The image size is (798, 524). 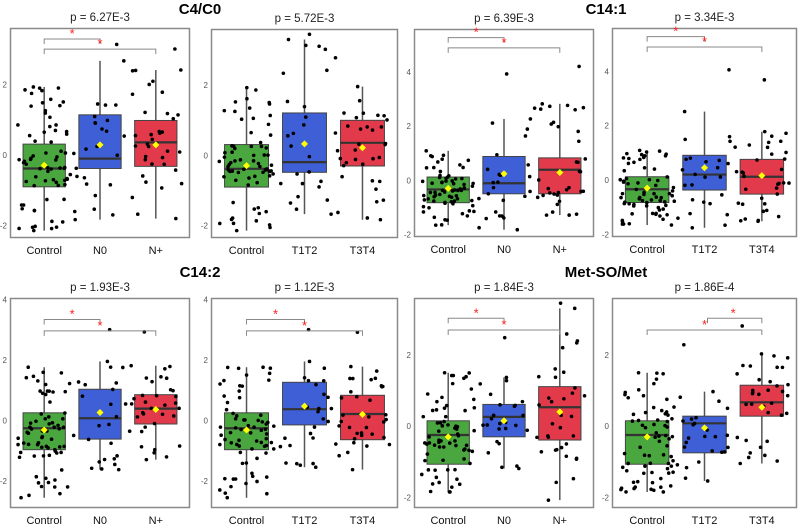 What do you see at coordinates (304, 288) in the screenshot?
I see `panel-p-value: p = 1.12E-3` at bounding box center [304, 288].